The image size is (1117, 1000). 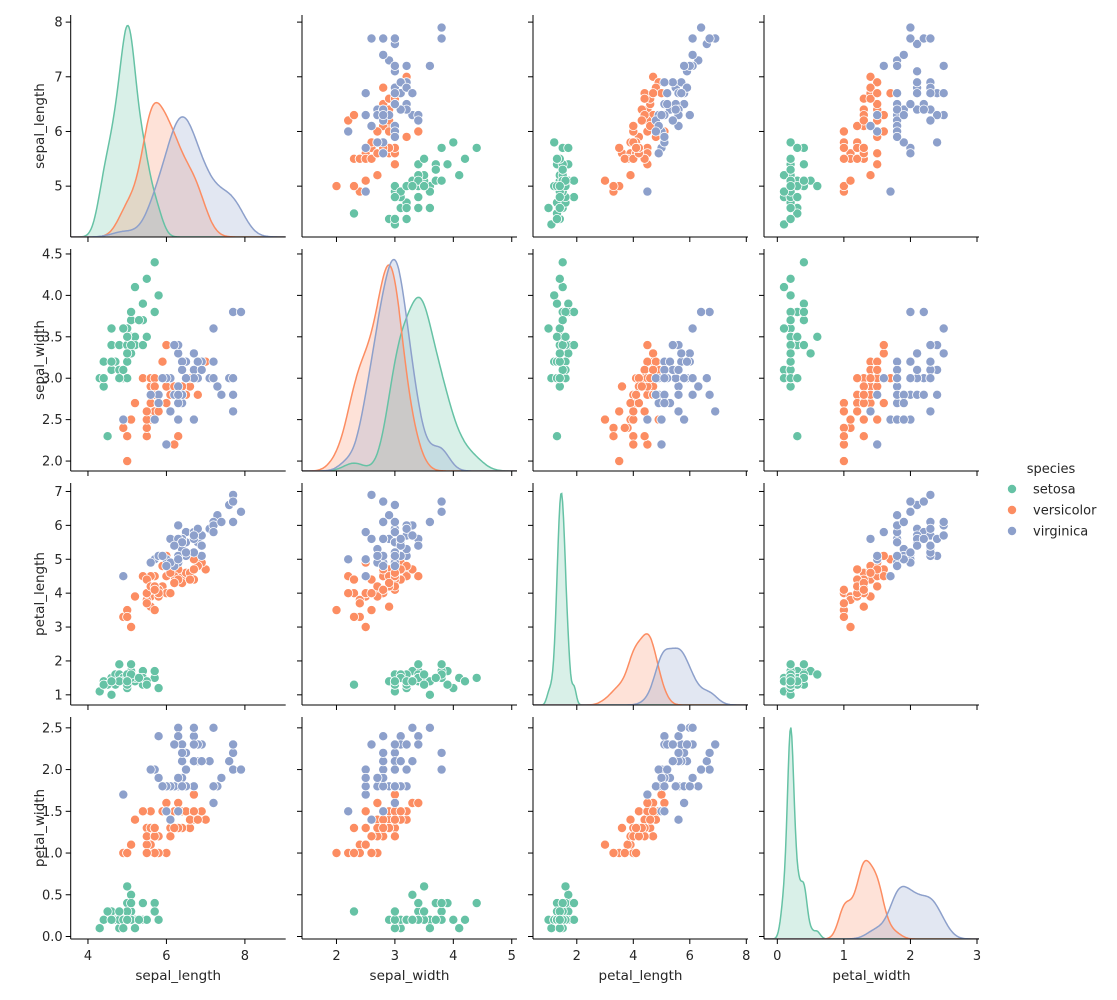 What do you see at coordinates (52, 770) in the screenshot?
I see `y-tick-label: 2.0` at bounding box center [52, 770].